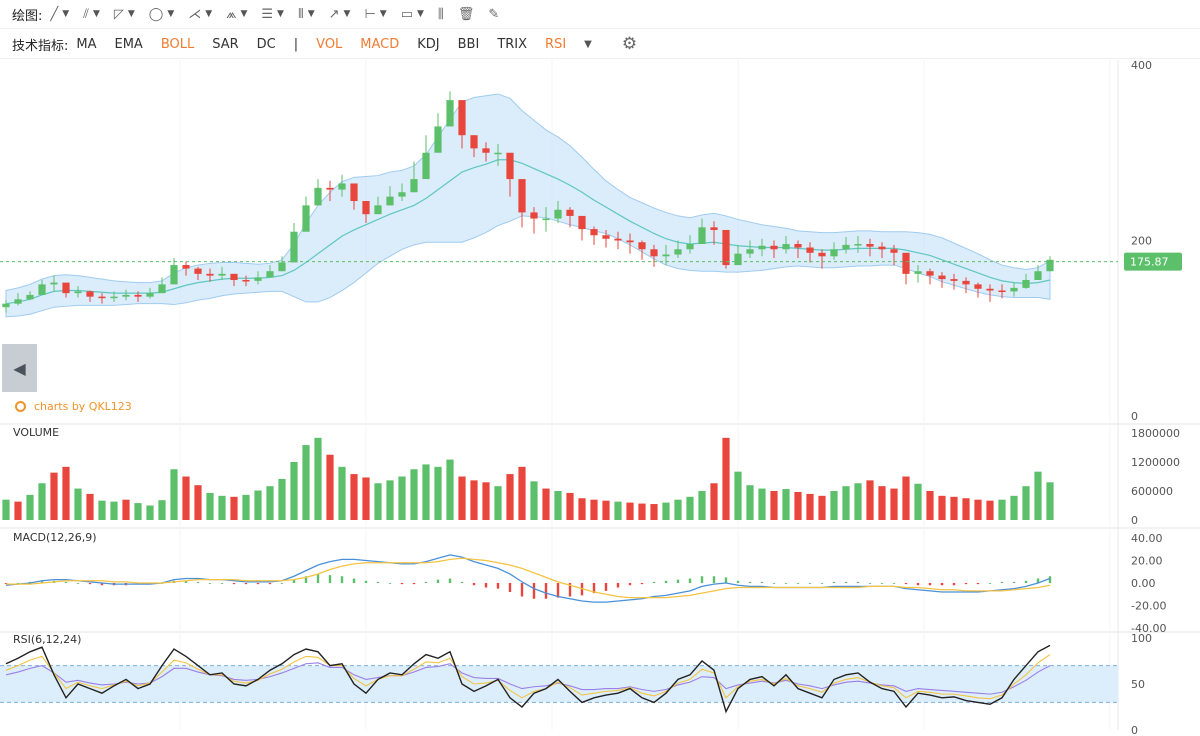 This screenshot has width=1200, height=736. What do you see at coordinates (375, 14) in the screenshot?
I see `measure-tool-button: ⊢ ▼` at bounding box center [375, 14].